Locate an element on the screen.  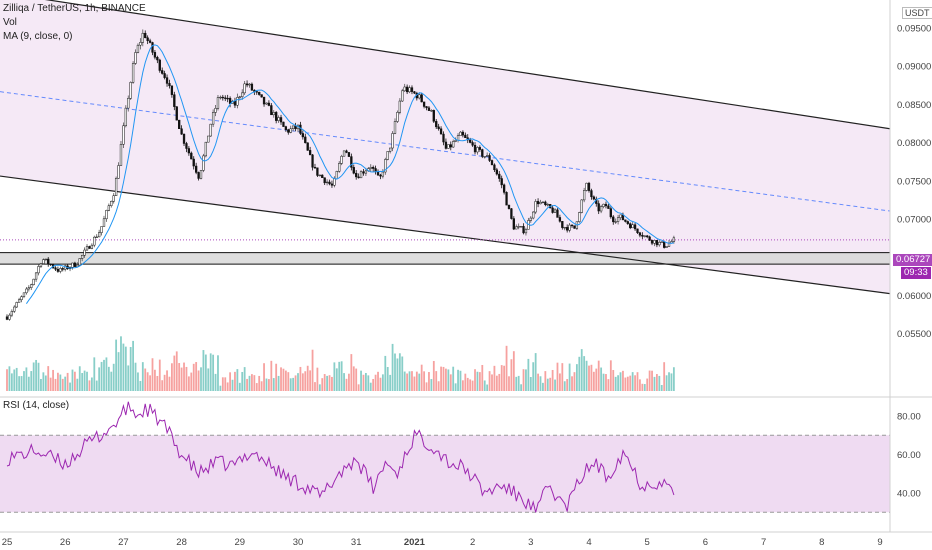
time-tick-label: 29 is located at coordinates (240, 542).